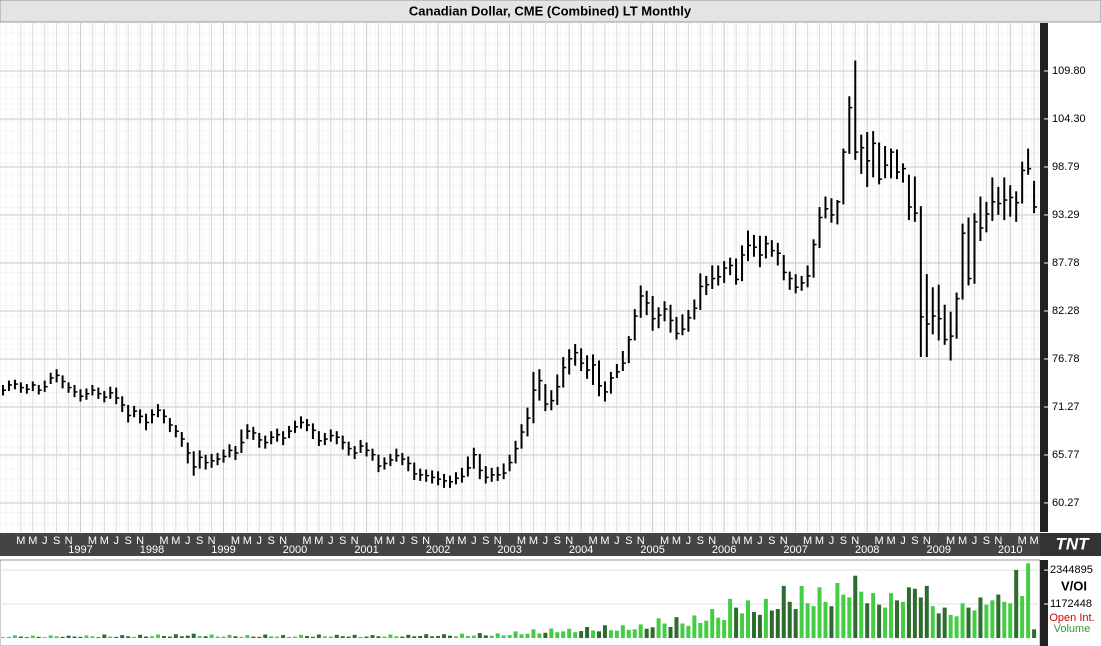  What do you see at coordinates (152, 550) in the screenshot?
I see `x-year-label: 1998` at bounding box center [152, 550].